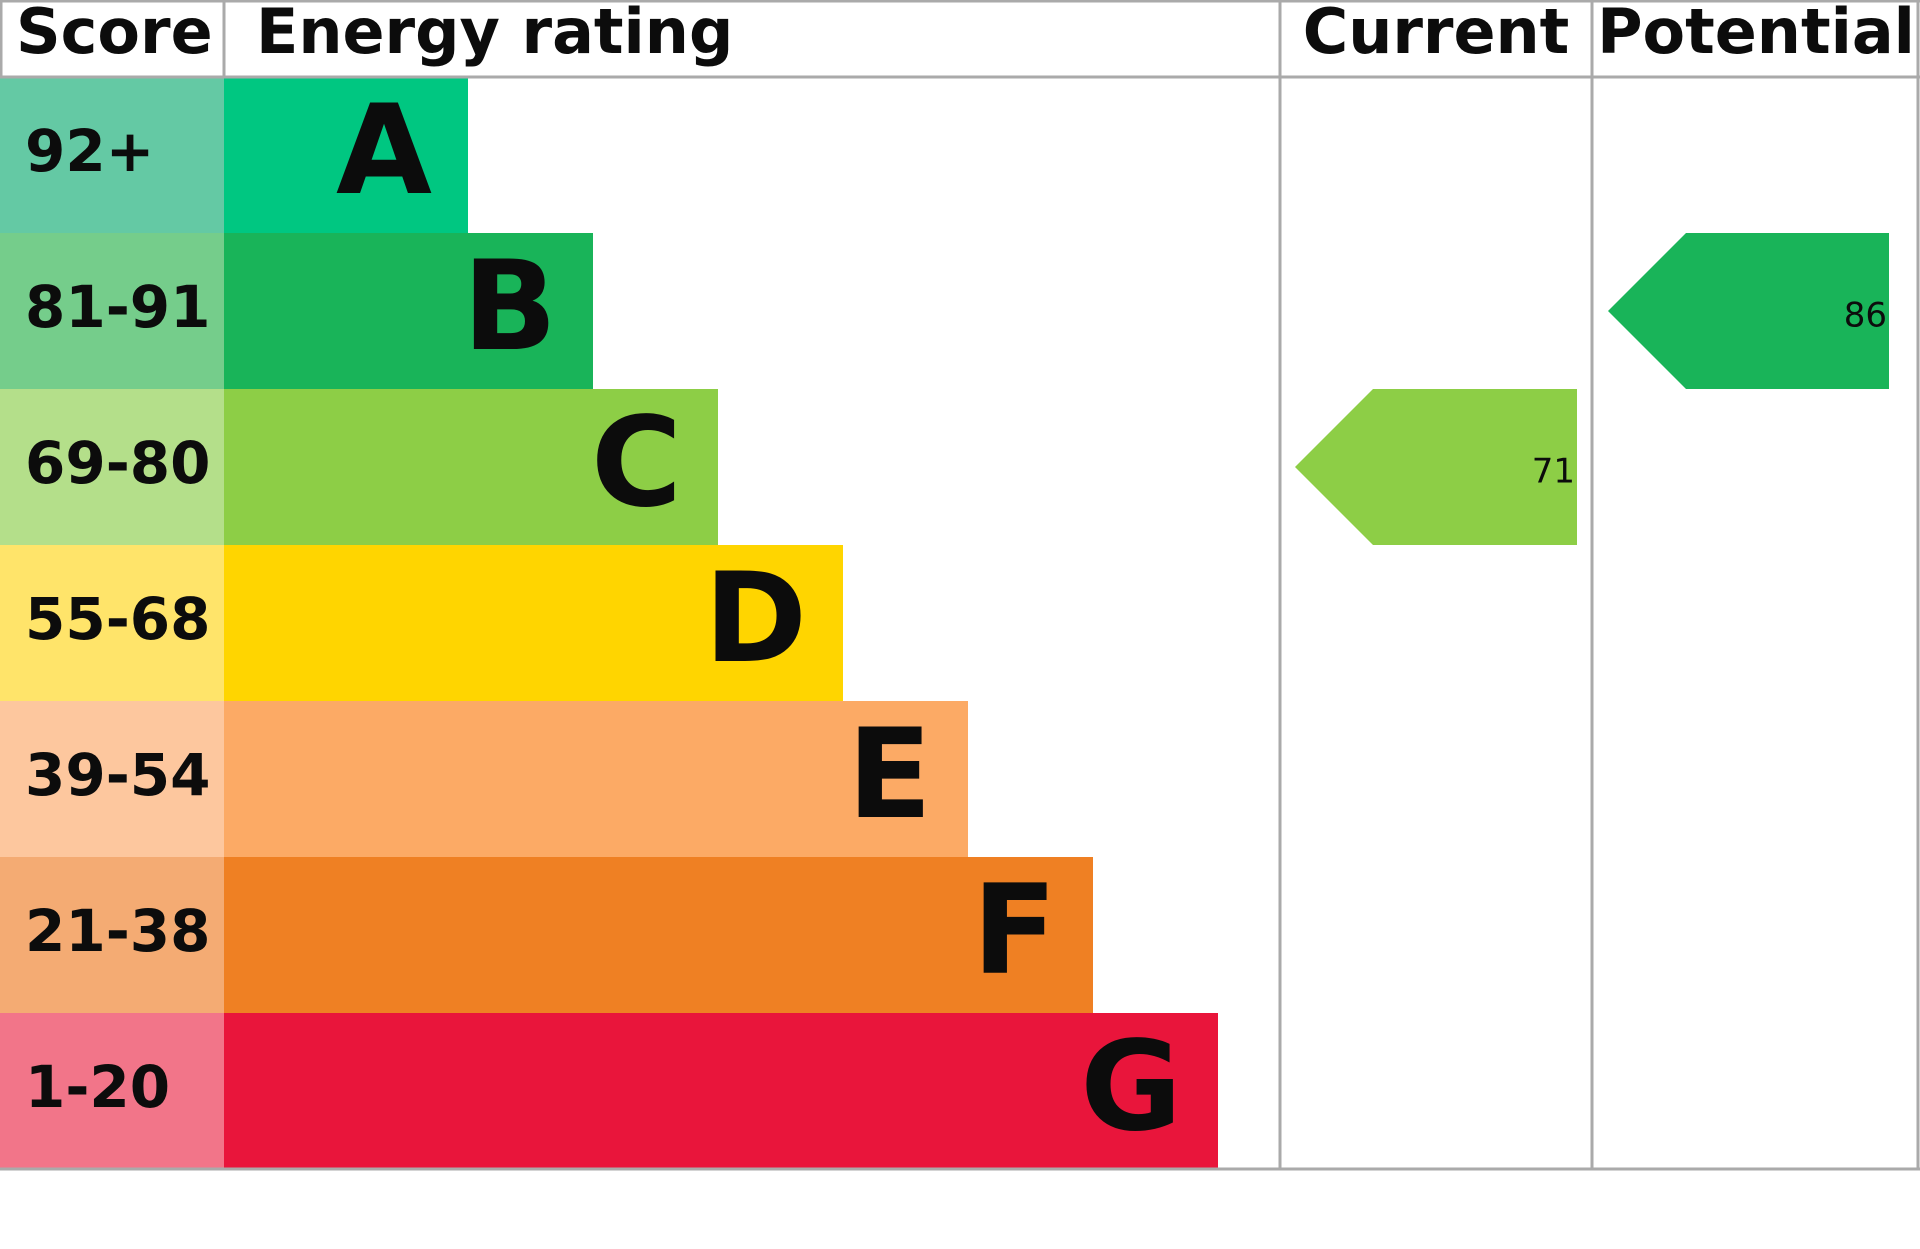 The height and width of the screenshot is (1249, 1920). I want to click on score-label: 92+, so click(89, 151).